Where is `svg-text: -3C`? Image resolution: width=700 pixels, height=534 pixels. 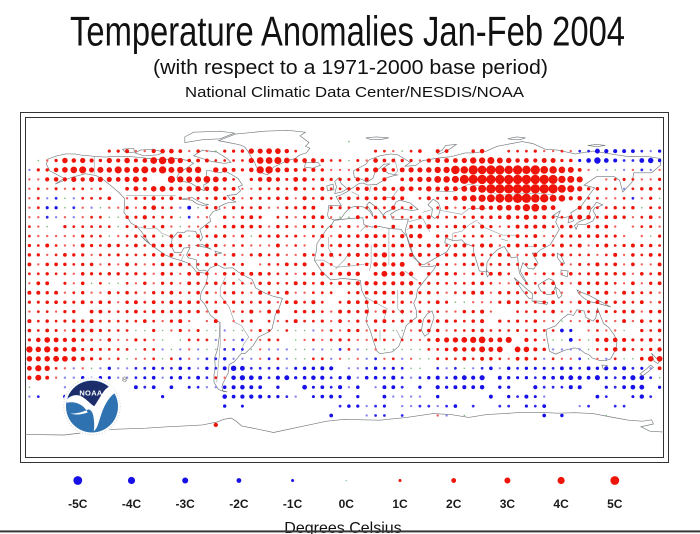 svg-text: -3C is located at coordinates (186, 504).